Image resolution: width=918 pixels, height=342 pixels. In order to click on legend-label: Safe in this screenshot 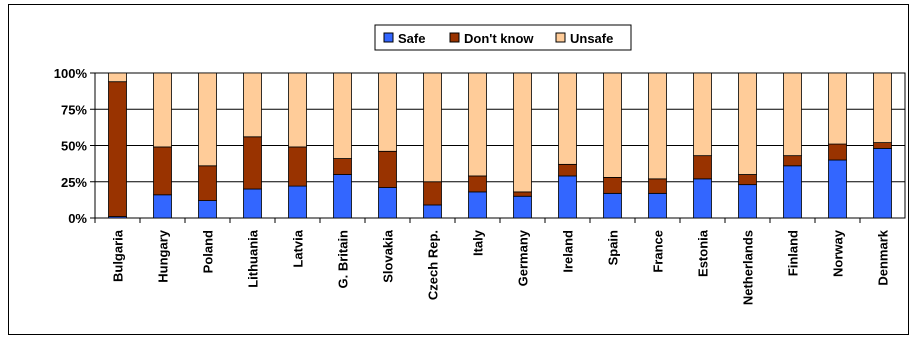, I will do `click(411, 38)`.